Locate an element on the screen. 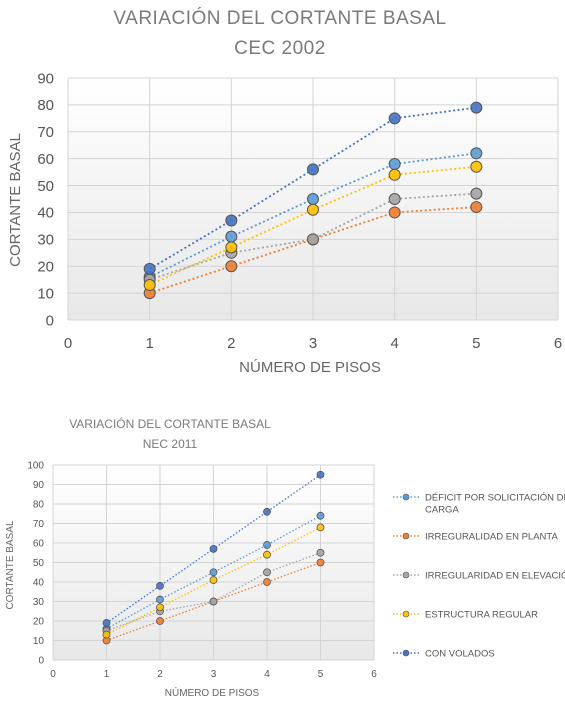 This screenshot has width=565, height=704. y-tick-label: 100 is located at coordinates (35, 466).